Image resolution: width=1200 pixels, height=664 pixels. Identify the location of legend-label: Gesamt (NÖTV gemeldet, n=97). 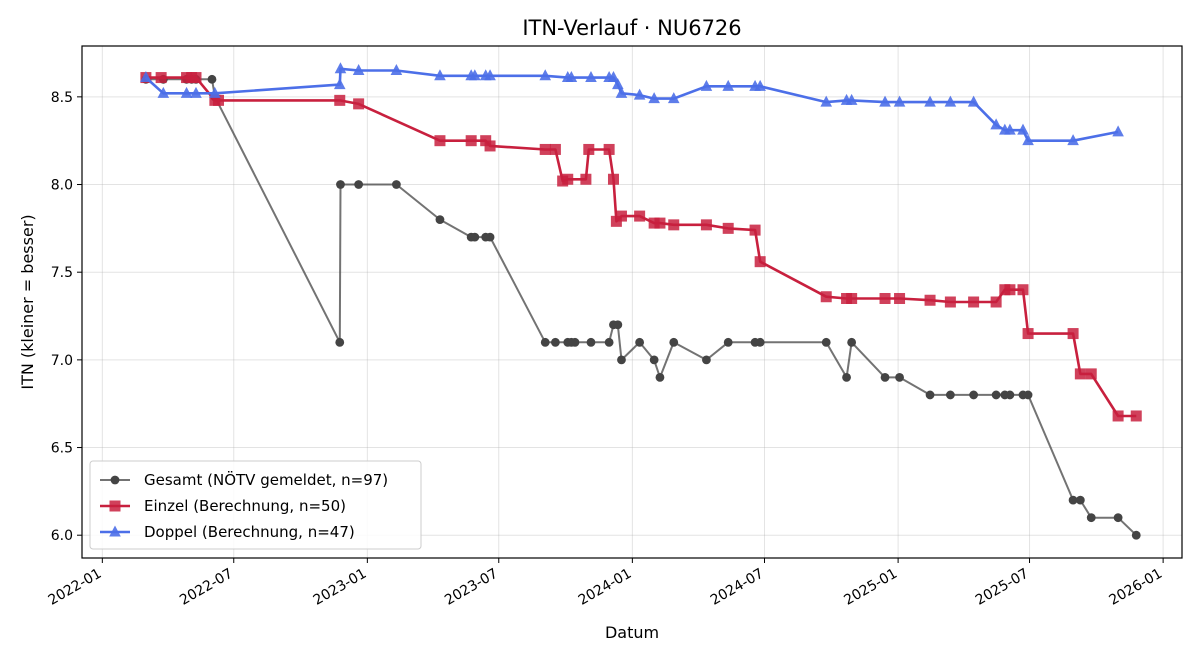
(266, 479).